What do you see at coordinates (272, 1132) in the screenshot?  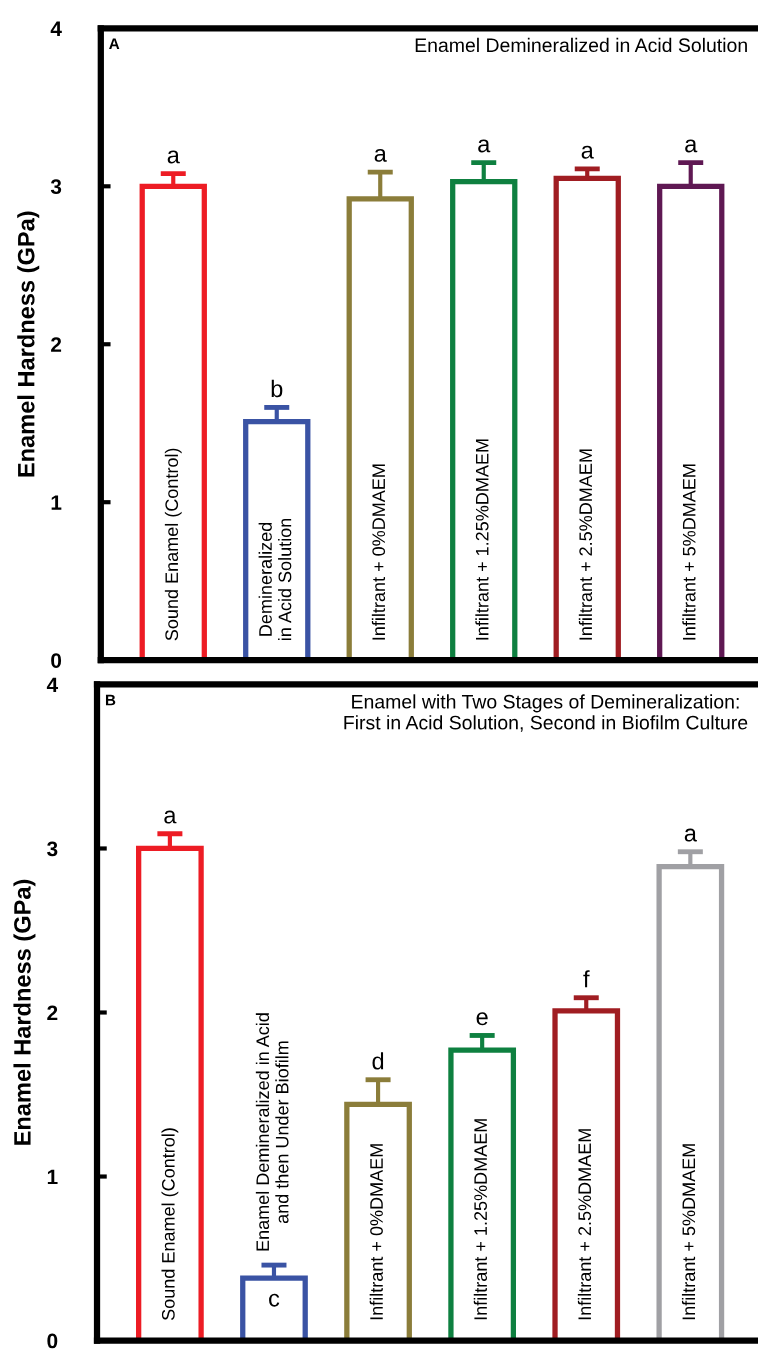 I see `category-label: Enamel Demineralized in Acid and then Under Biofilm` at bounding box center [272, 1132].